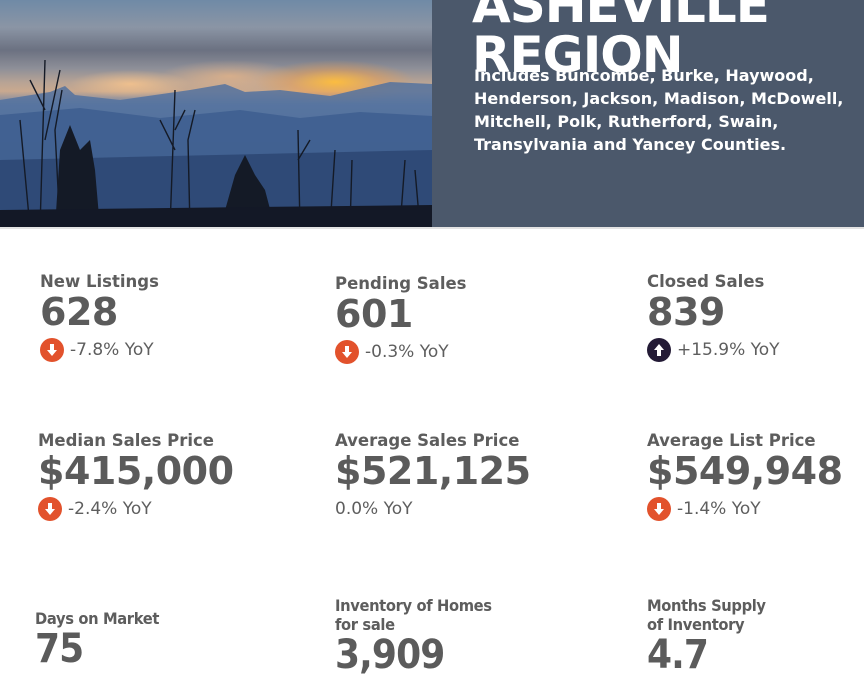 The image size is (864, 675). I want to click on up-arrow-icon, so click(659, 350).